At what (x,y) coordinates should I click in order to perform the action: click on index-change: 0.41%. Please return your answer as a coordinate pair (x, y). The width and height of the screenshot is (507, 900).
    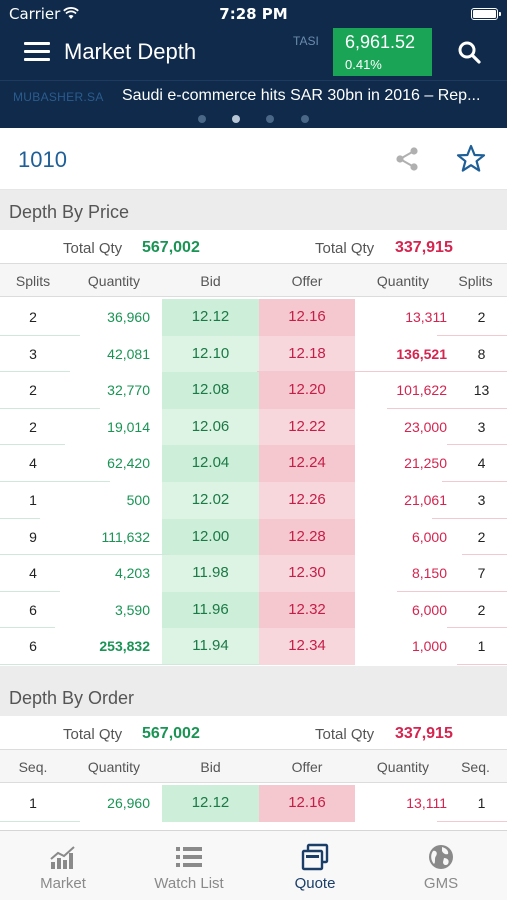
    Looking at the image, I should click on (363, 64).